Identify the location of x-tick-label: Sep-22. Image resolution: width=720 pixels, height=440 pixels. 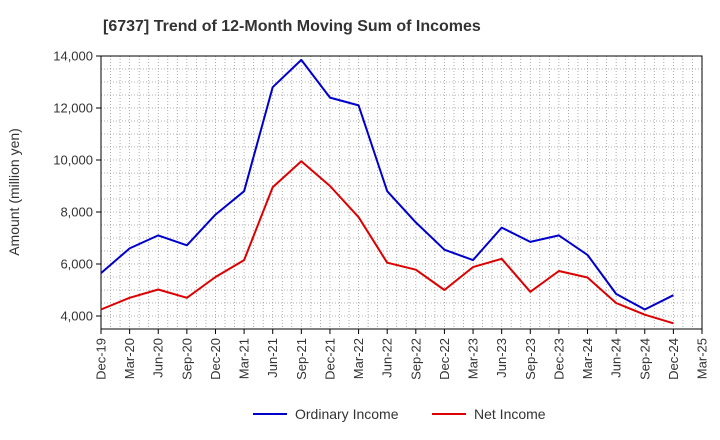
(415, 359).